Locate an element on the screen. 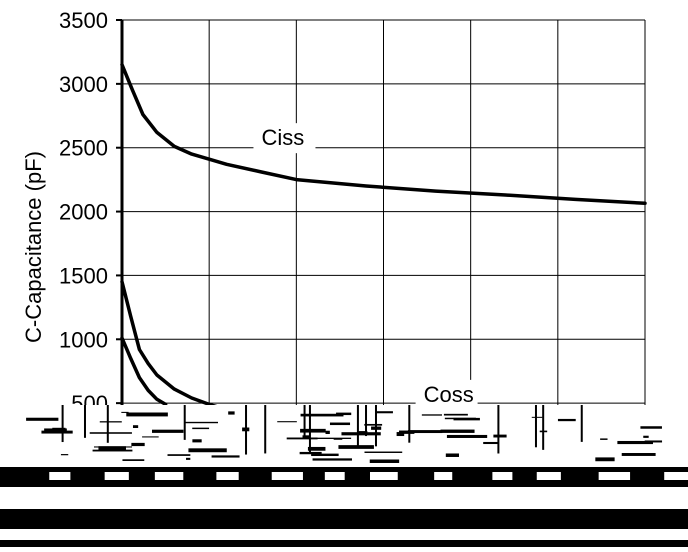 This screenshot has height=552, width=688. annotation-background is located at coordinates (446, 394).